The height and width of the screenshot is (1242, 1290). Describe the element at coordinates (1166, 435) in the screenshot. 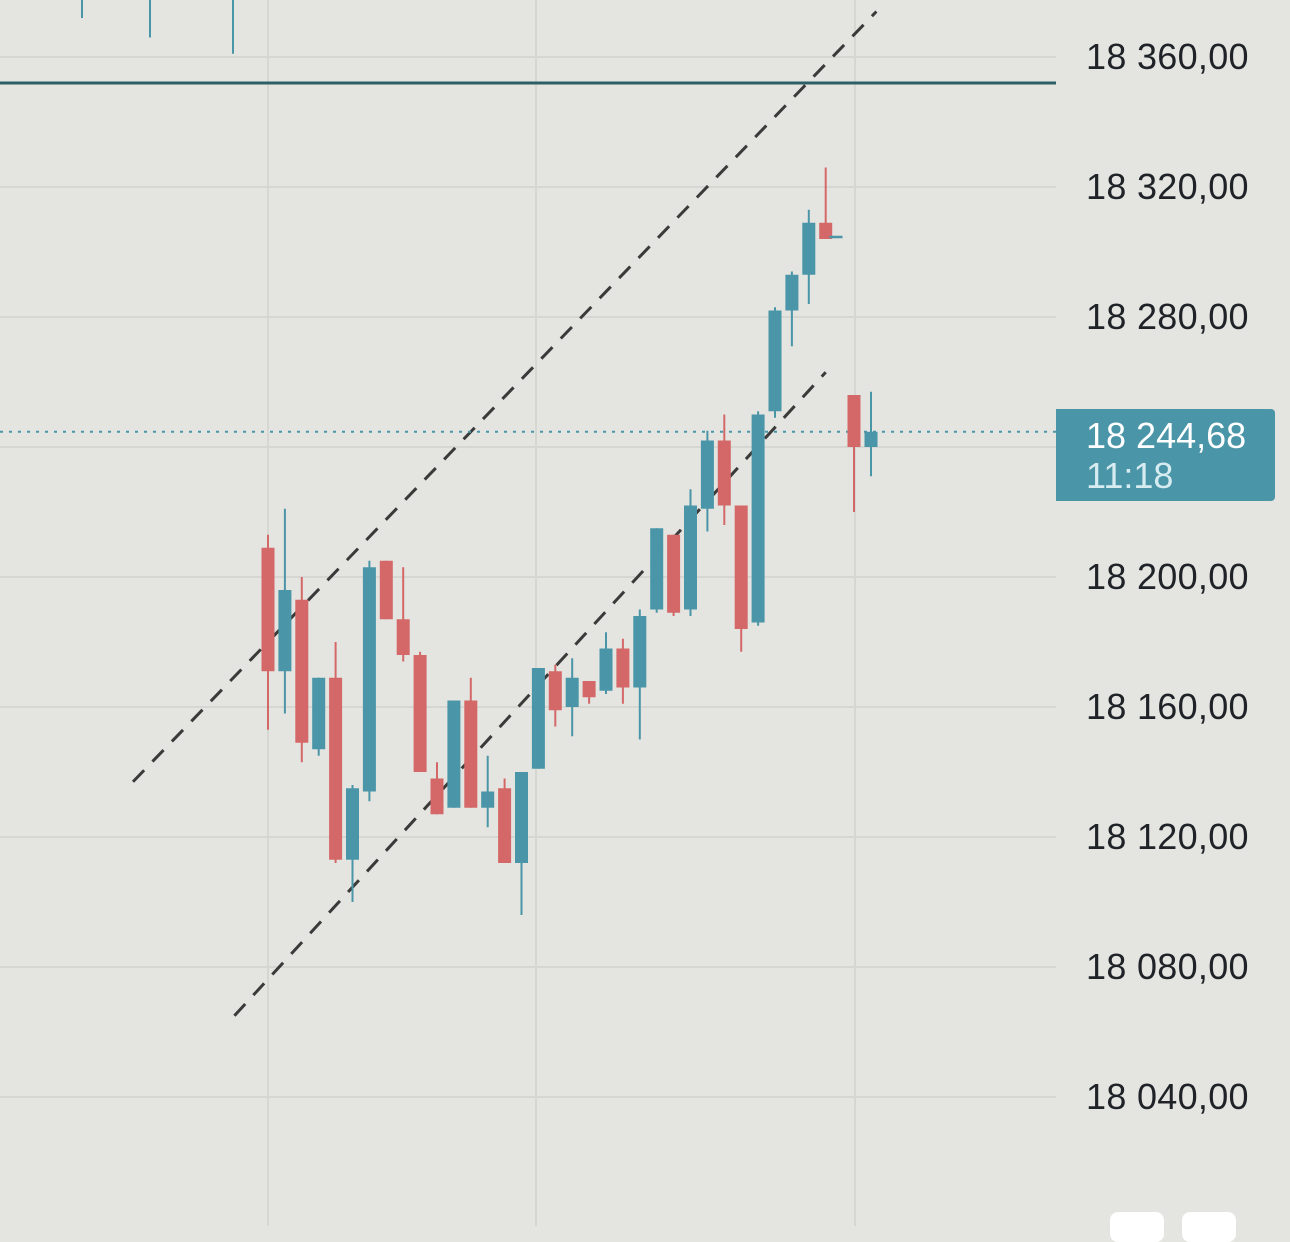

I see `current-price-label: 18 244,68` at that location.